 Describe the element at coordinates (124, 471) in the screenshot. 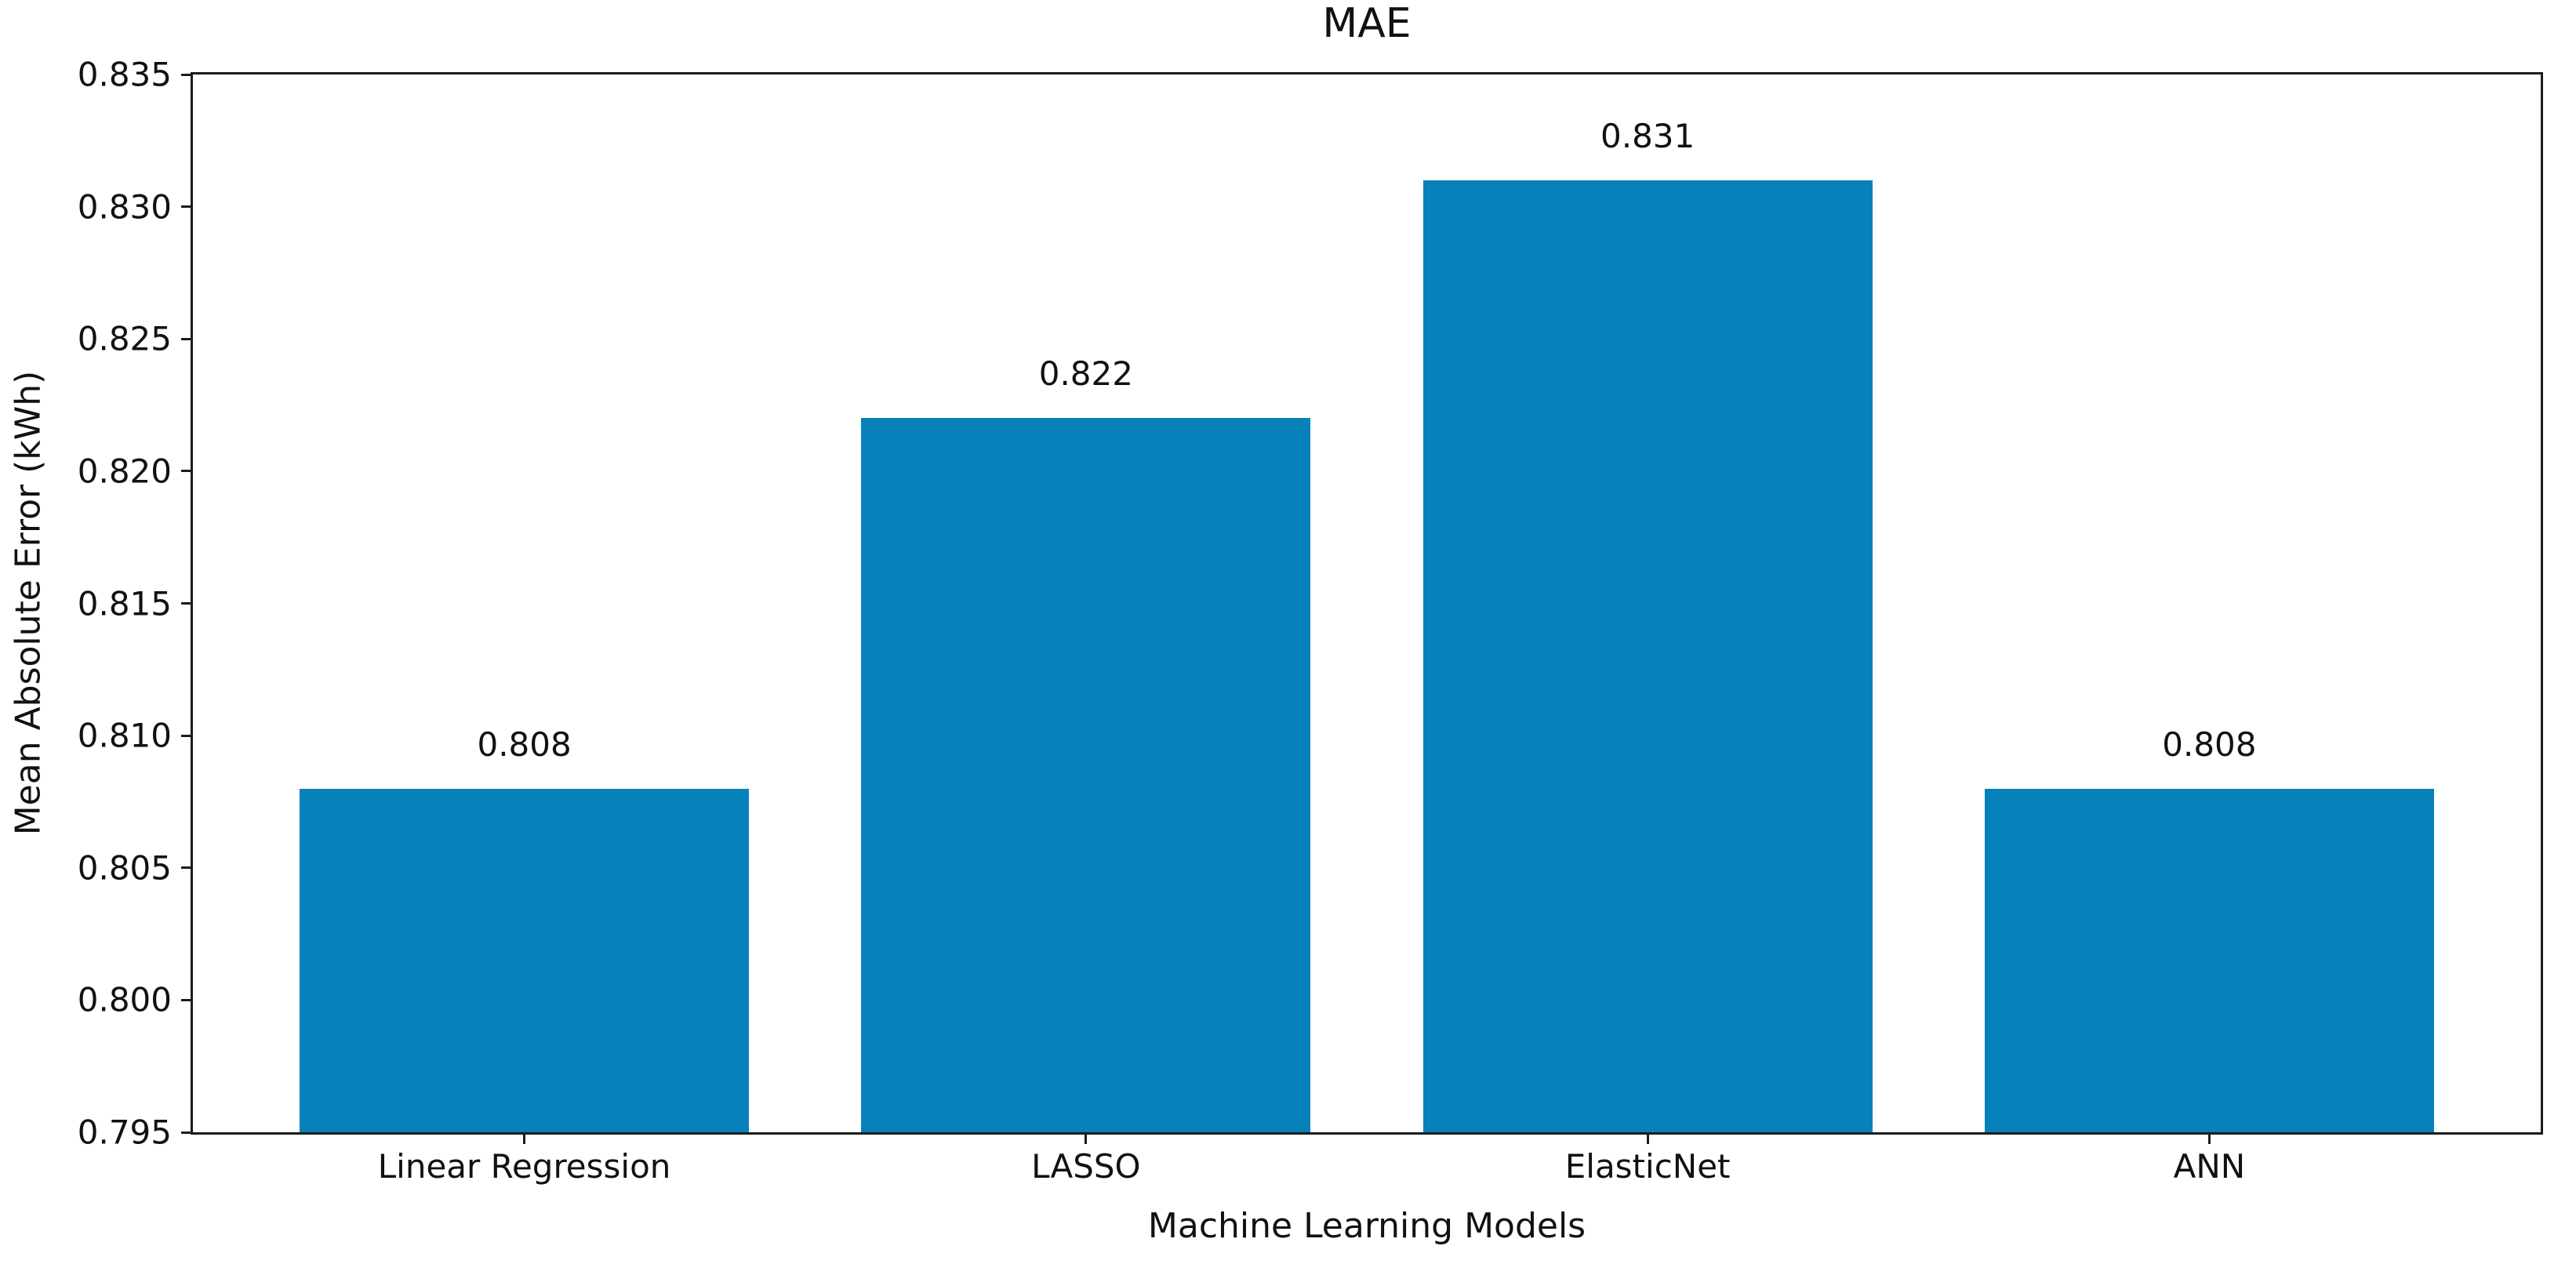

I see `y-tick-label: 0.820` at that location.